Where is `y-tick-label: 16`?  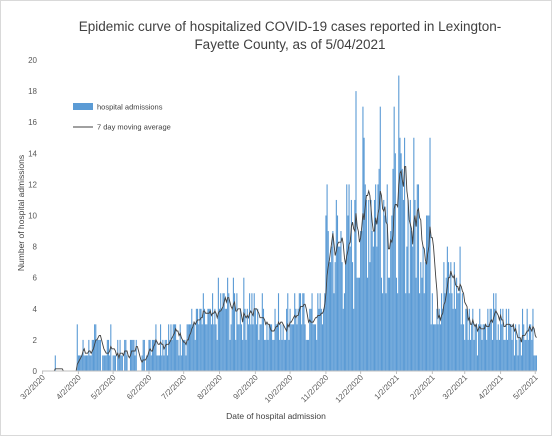
y-tick-label: 16 is located at coordinates (32, 122).